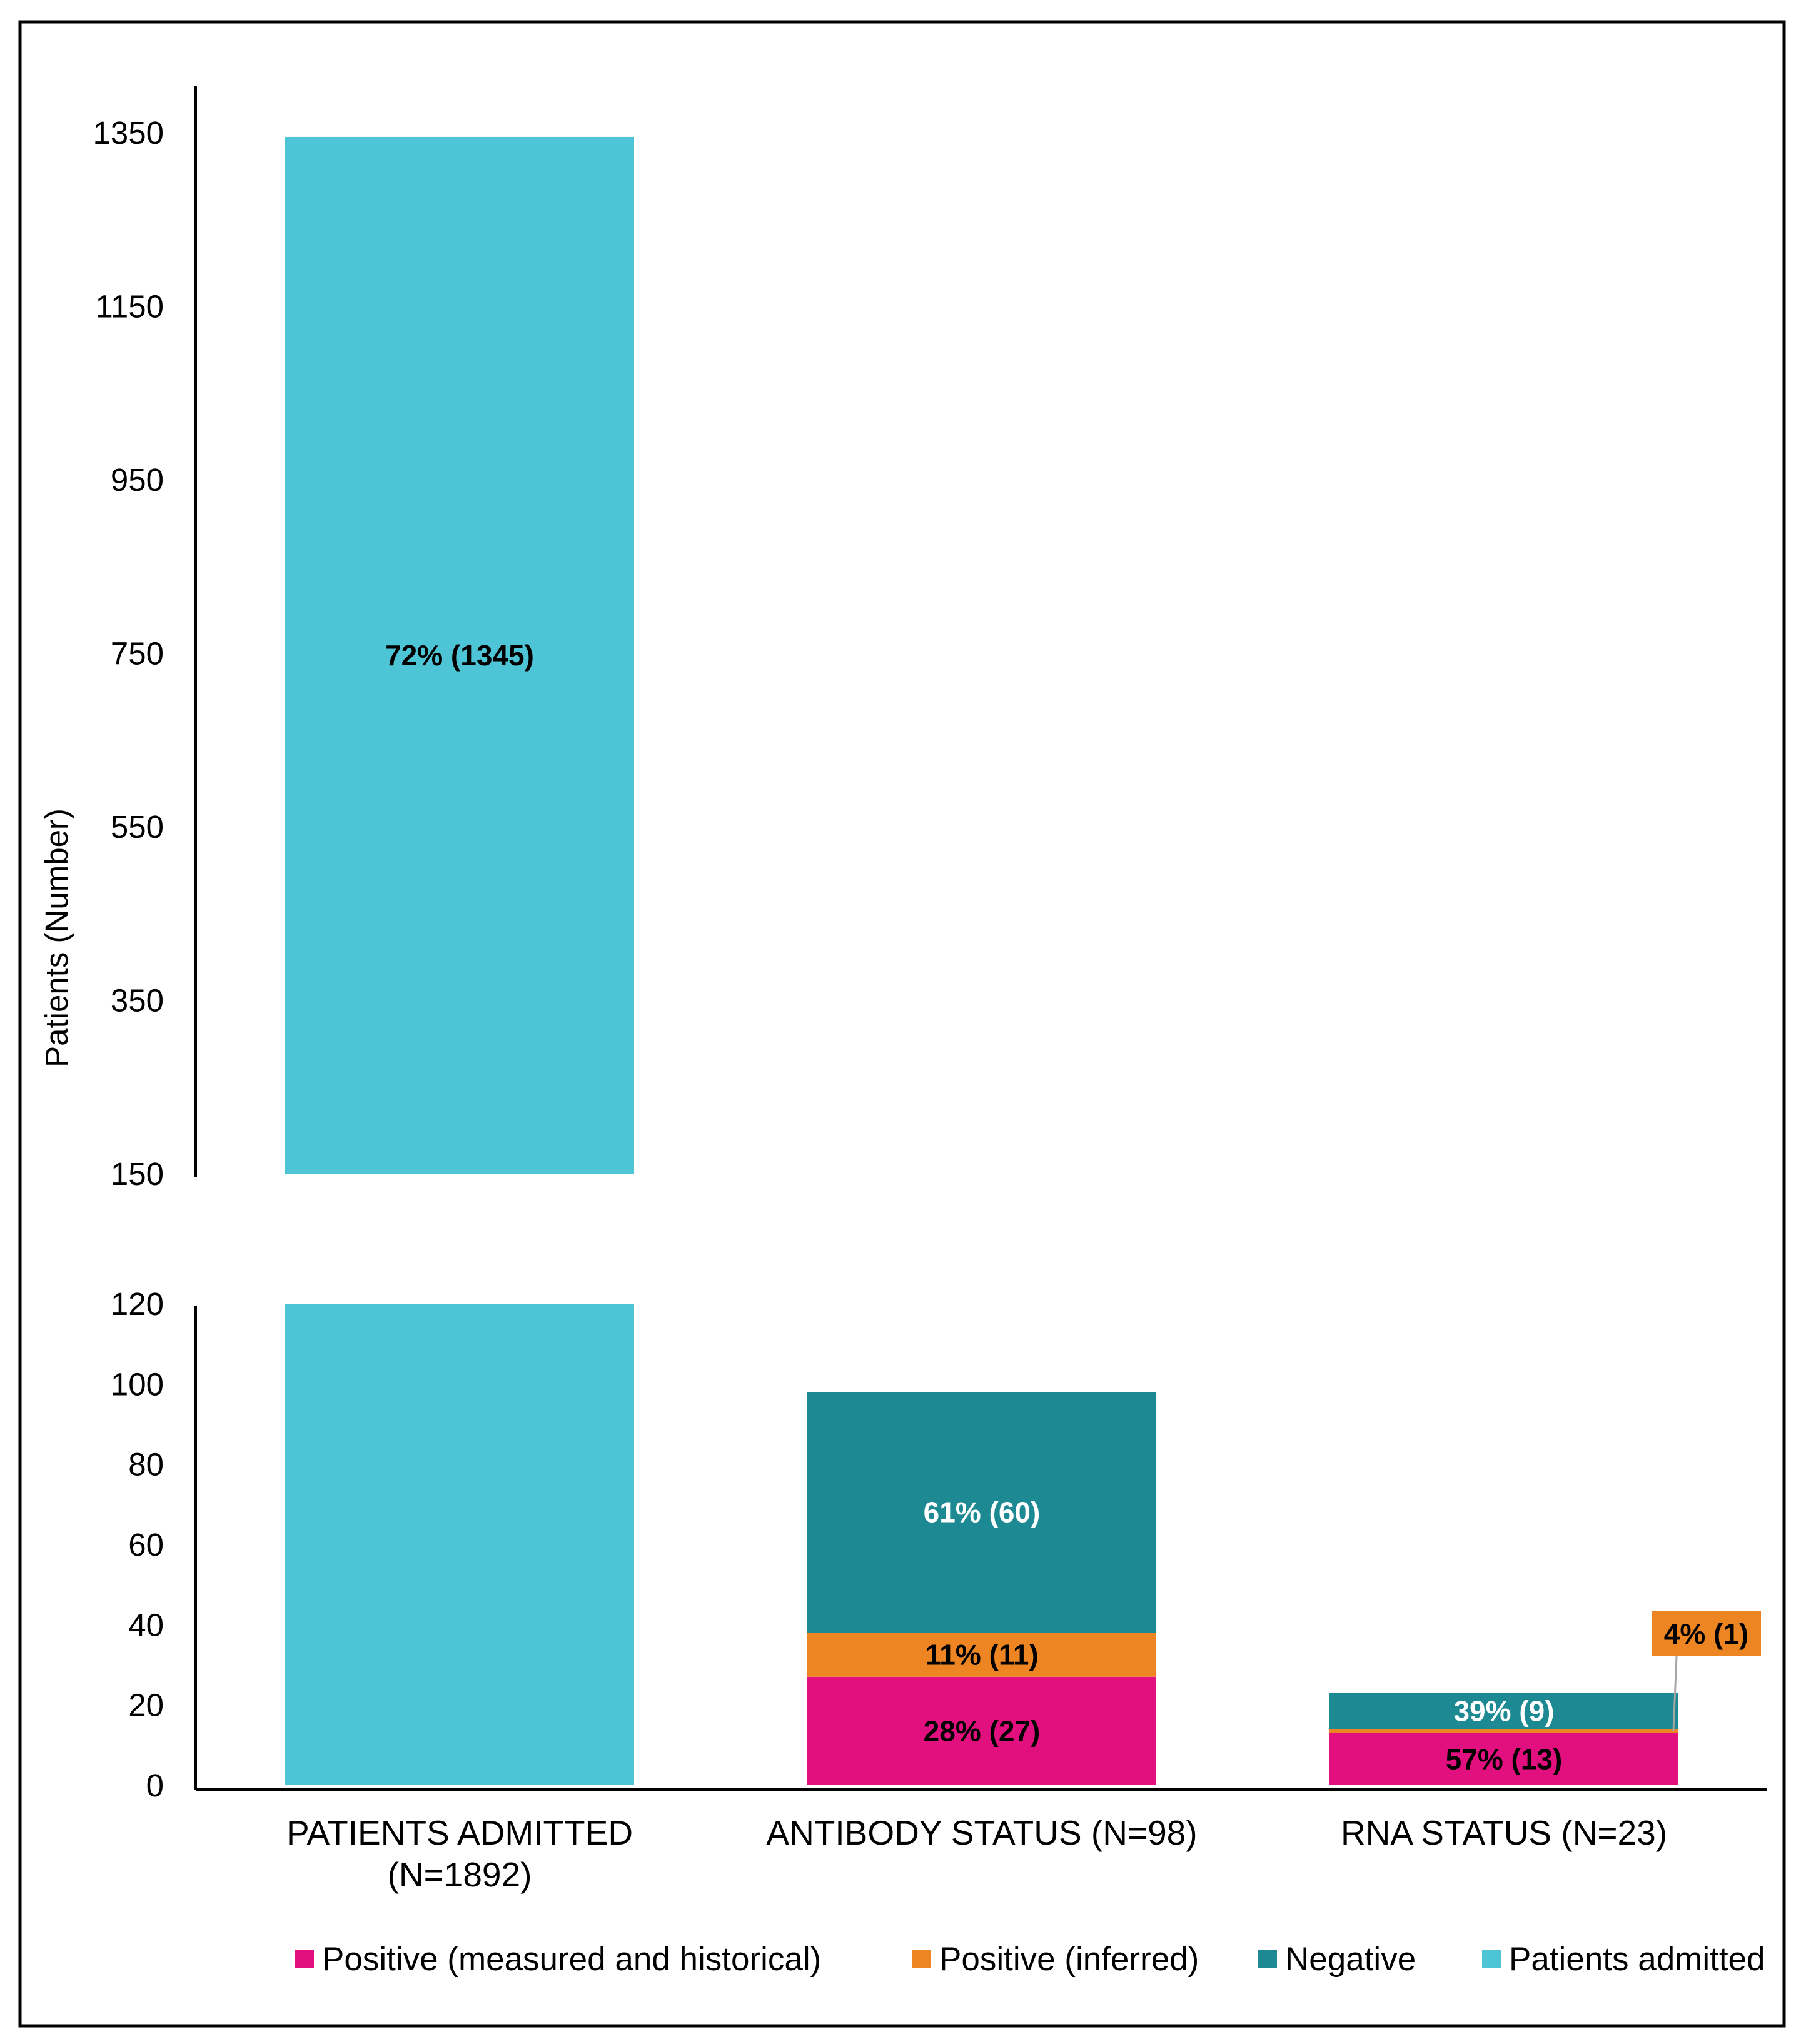  Describe the element at coordinates (128, 133) in the screenshot. I see `y-tick-label: 1350` at that location.